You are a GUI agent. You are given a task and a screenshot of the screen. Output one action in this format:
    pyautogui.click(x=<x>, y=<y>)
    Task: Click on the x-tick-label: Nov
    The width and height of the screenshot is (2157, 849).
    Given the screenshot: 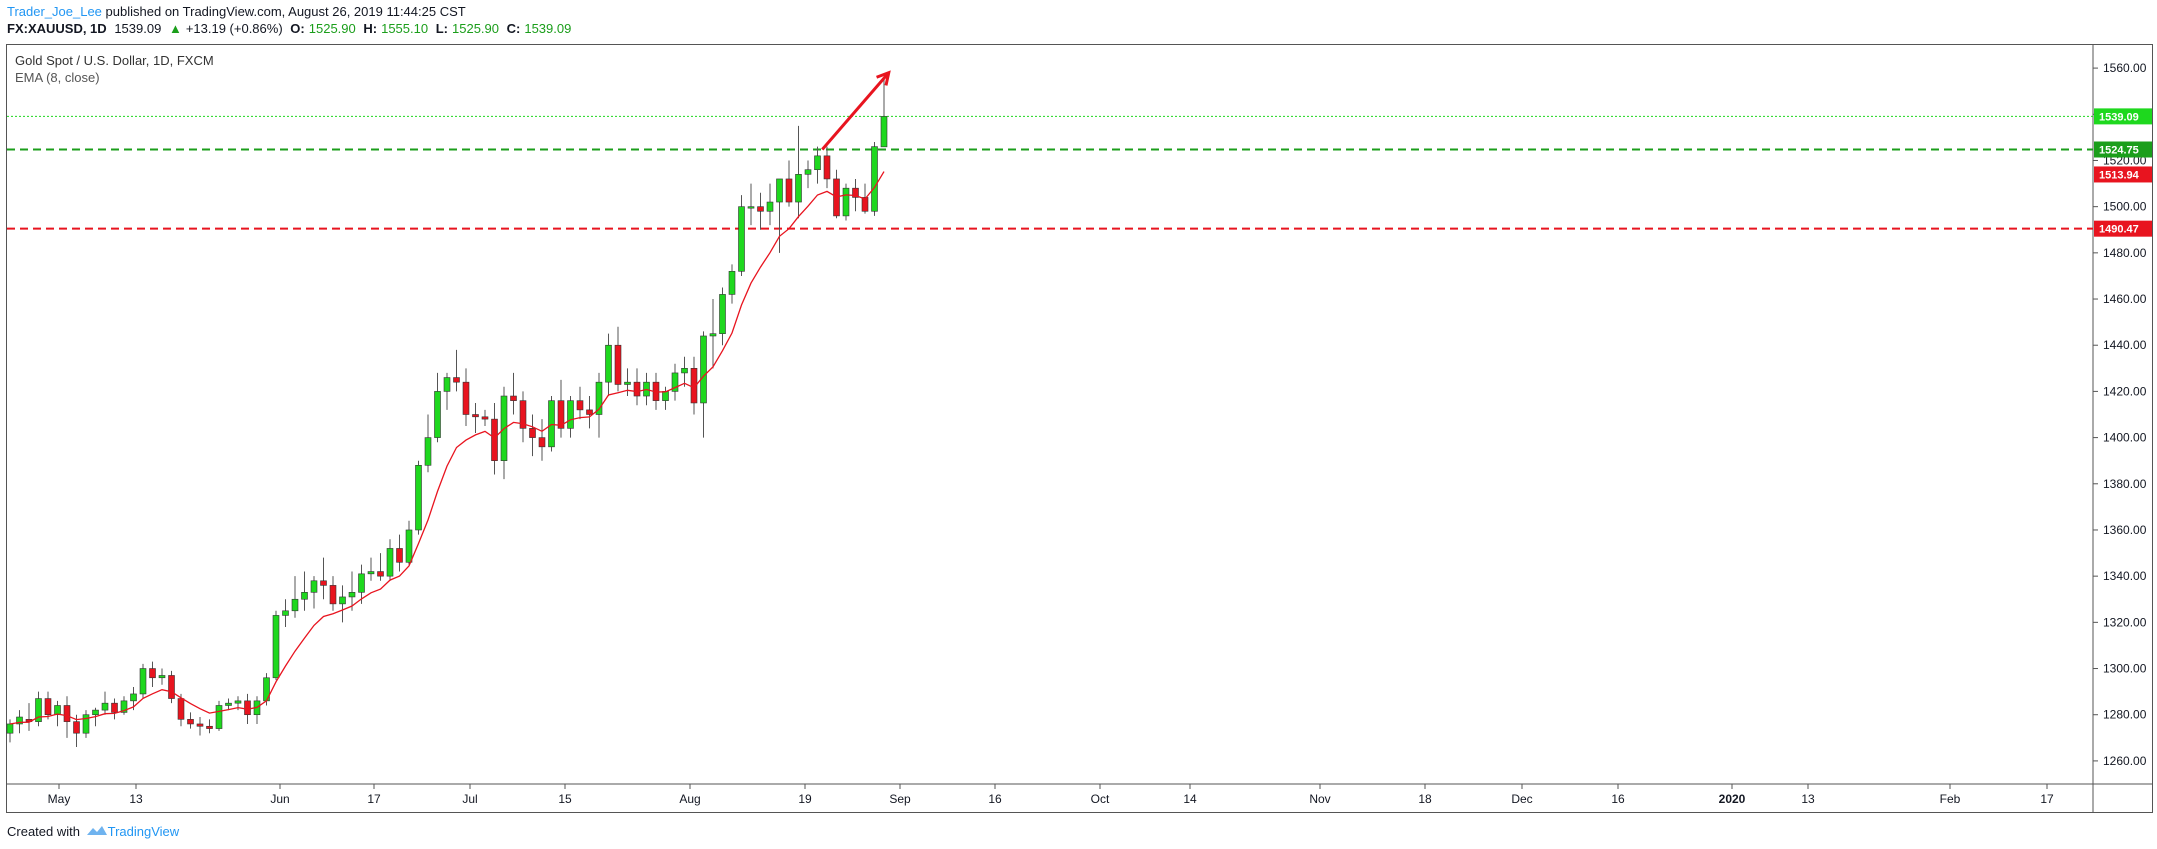 What is the action you would take?
    pyautogui.click(x=1319, y=799)
    